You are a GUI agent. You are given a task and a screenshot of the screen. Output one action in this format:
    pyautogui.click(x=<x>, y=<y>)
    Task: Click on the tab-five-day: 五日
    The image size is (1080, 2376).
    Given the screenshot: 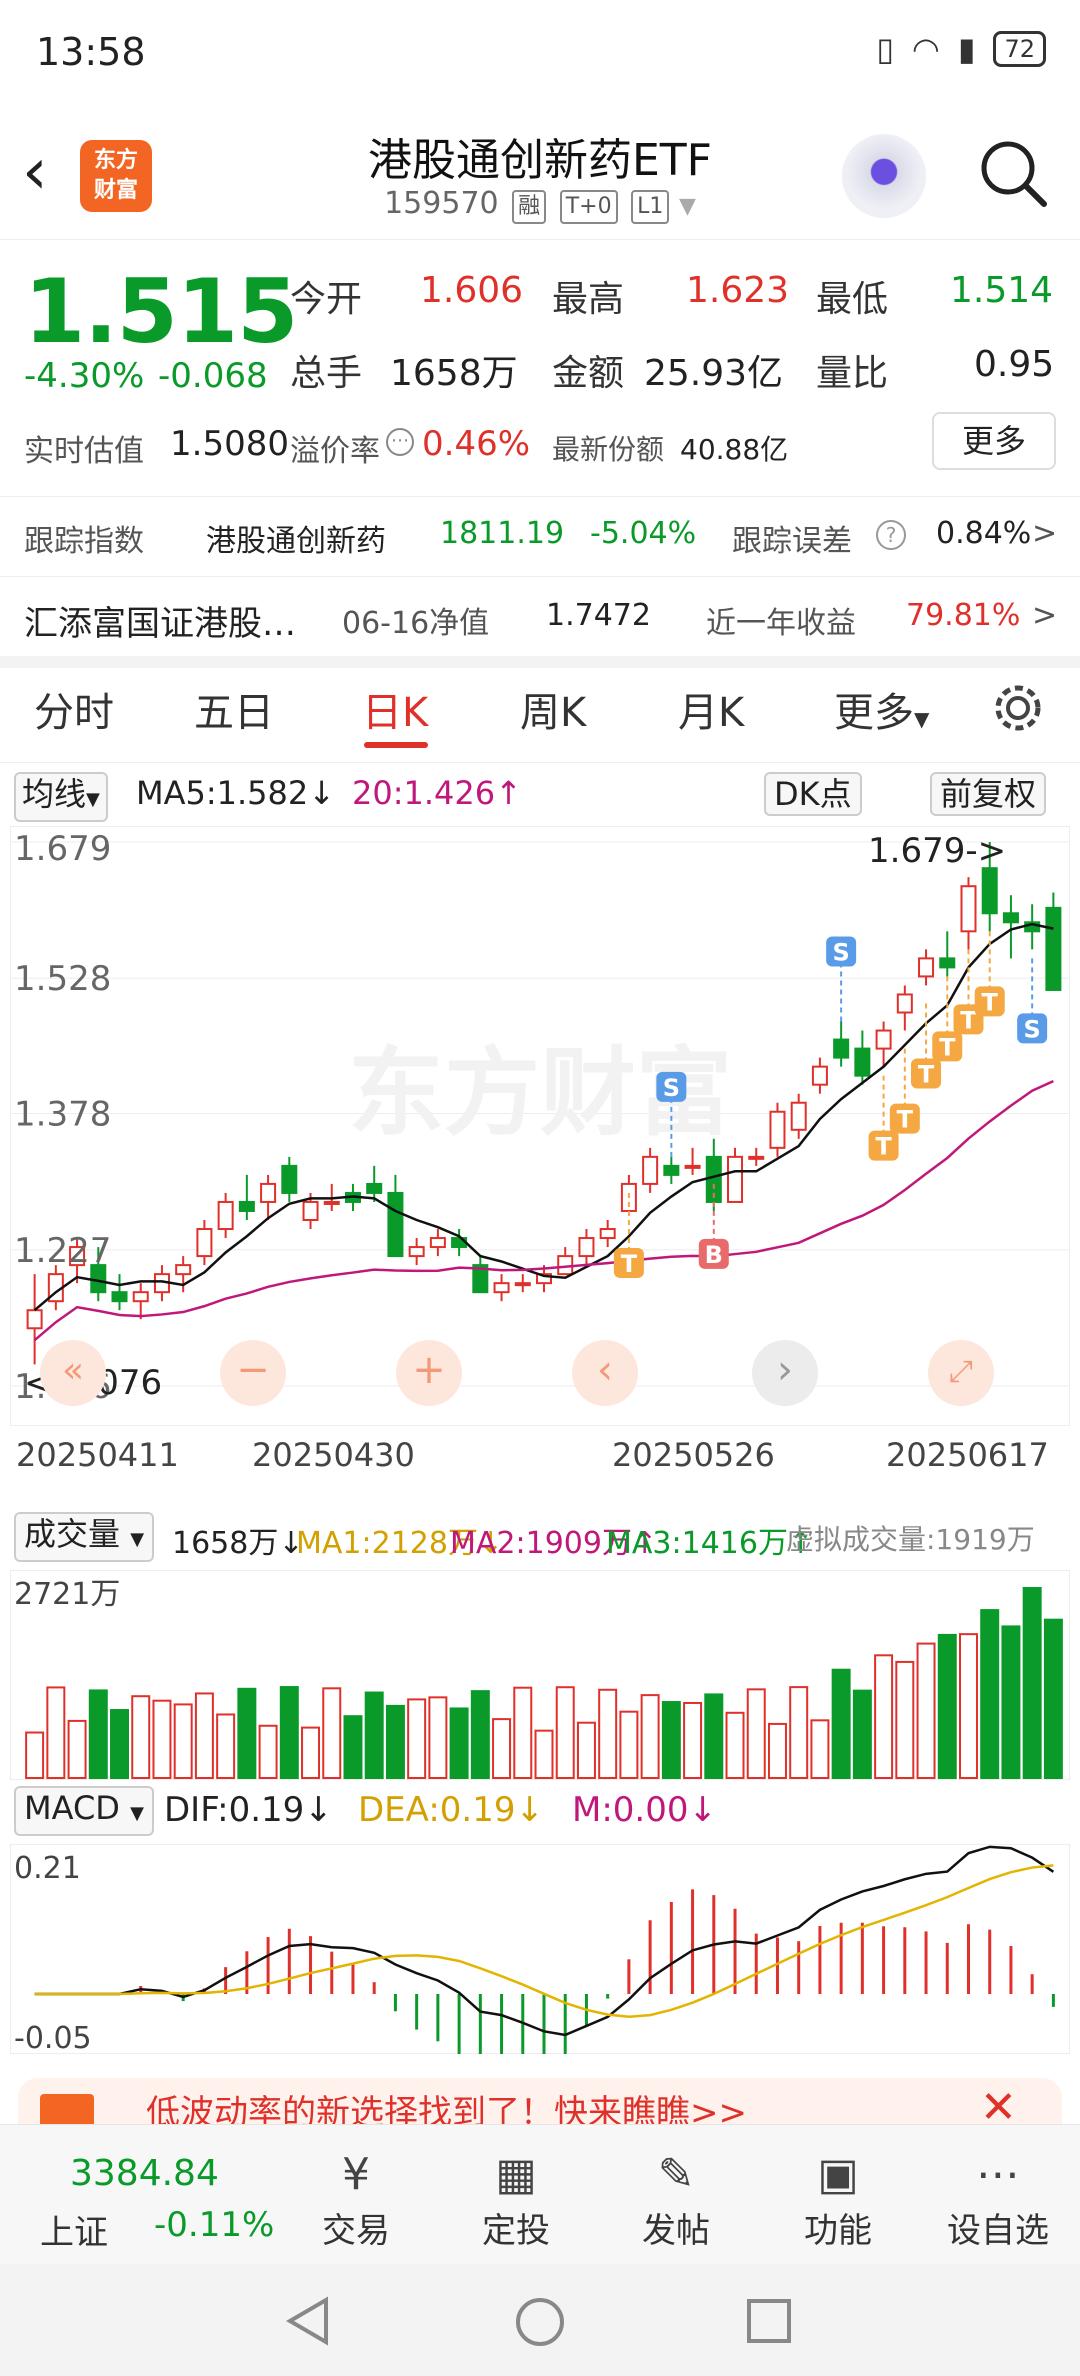 What is the action you would take?
    pyautogui.click(x=234, y=713)
    